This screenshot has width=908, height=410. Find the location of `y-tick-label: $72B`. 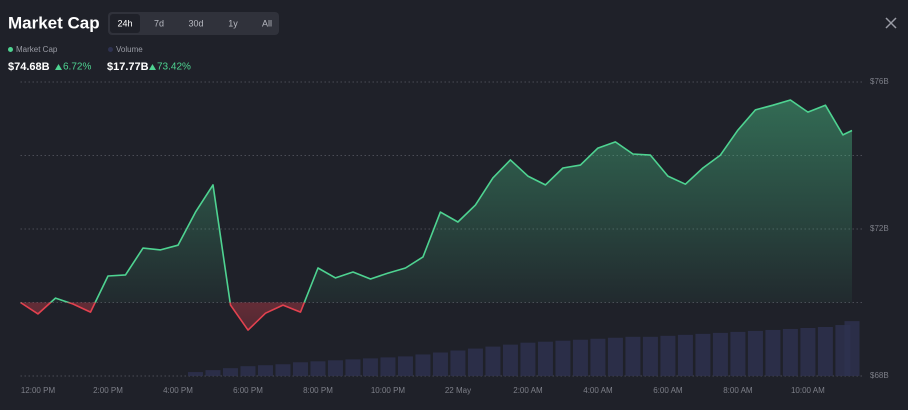

y-tick-label: $72B is located at coordinates (879, 228).